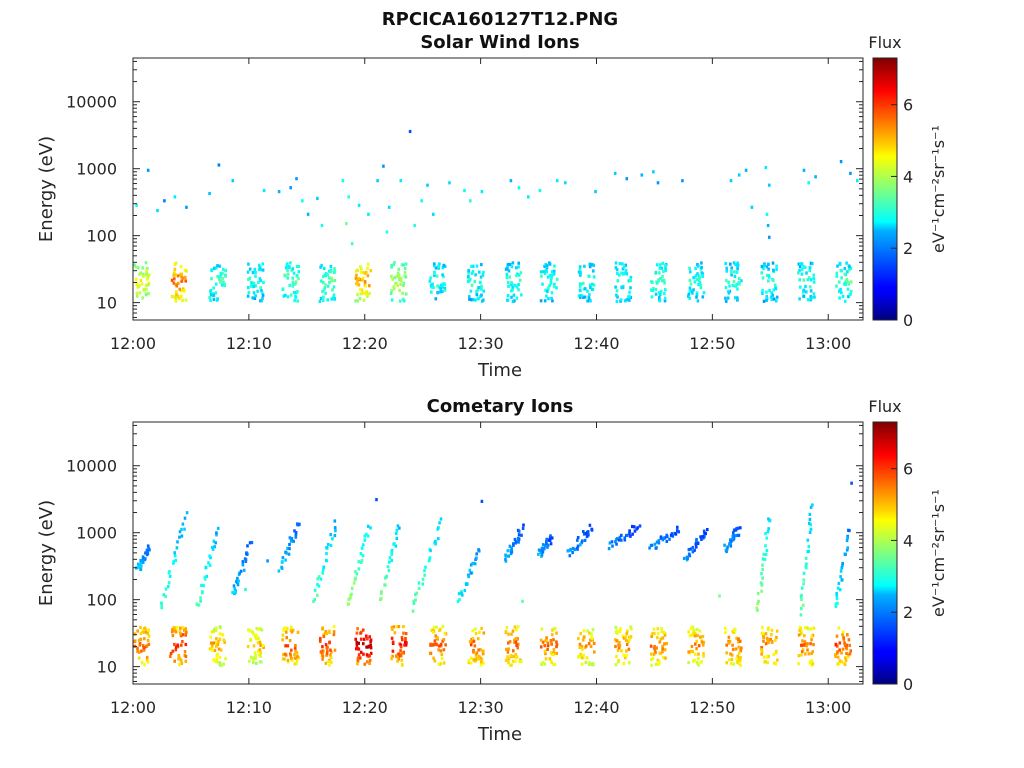  I want to click on y-tick-label: 10, so click(107, 303).